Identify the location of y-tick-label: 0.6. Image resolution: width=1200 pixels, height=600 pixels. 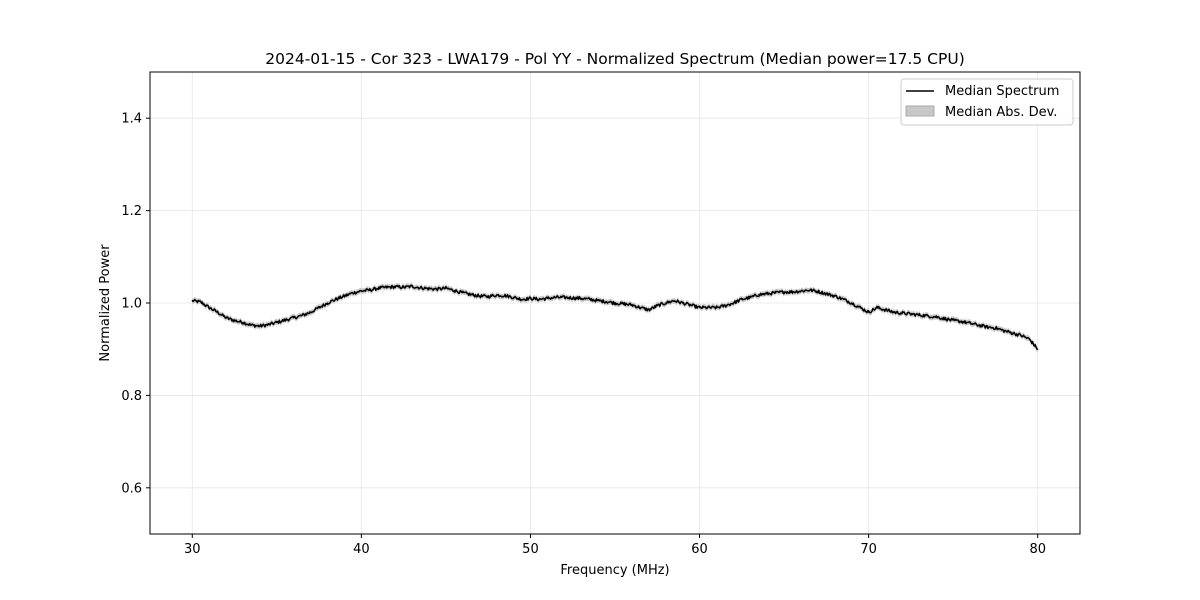
(131, 488).